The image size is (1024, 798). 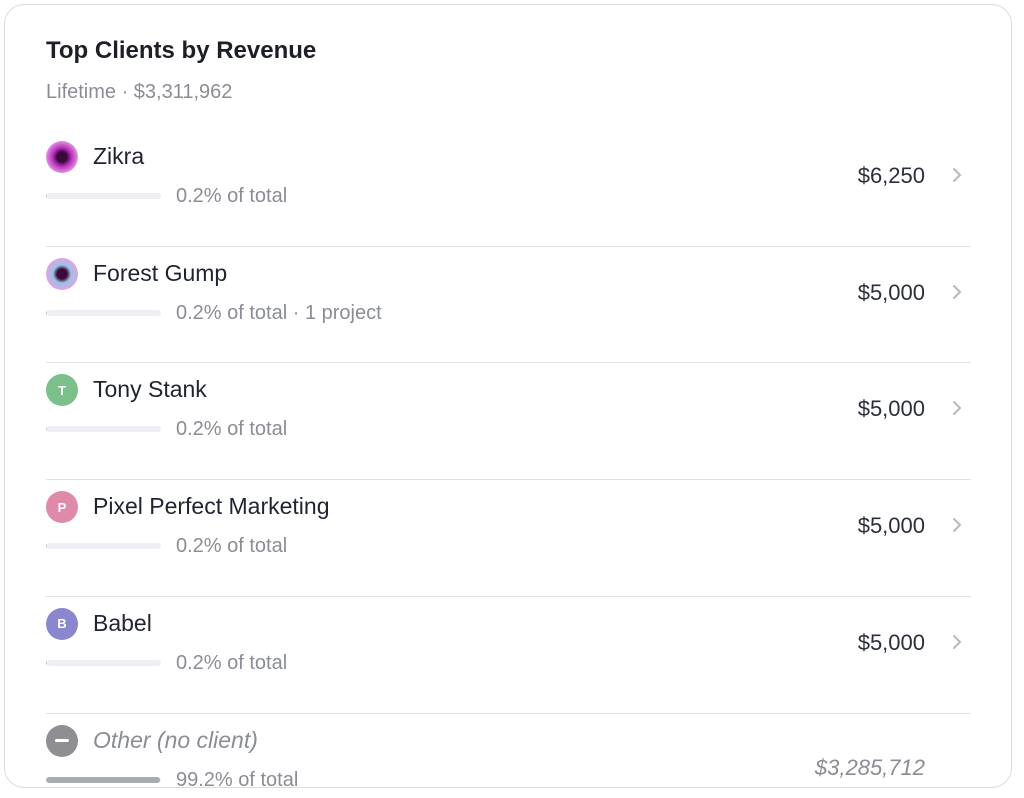 I want to click on share-label: 99.2% of total, so click(x=237, y=778).